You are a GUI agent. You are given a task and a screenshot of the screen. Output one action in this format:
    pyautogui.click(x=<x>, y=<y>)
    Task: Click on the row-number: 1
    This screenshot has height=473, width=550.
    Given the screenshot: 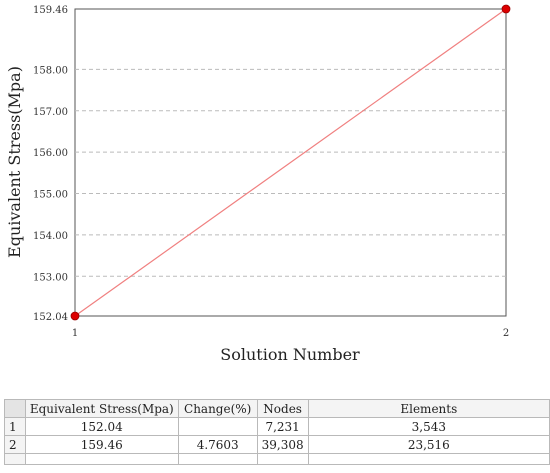 What is the action you would take?
    pyautogui.click(x=15, y=426)
    